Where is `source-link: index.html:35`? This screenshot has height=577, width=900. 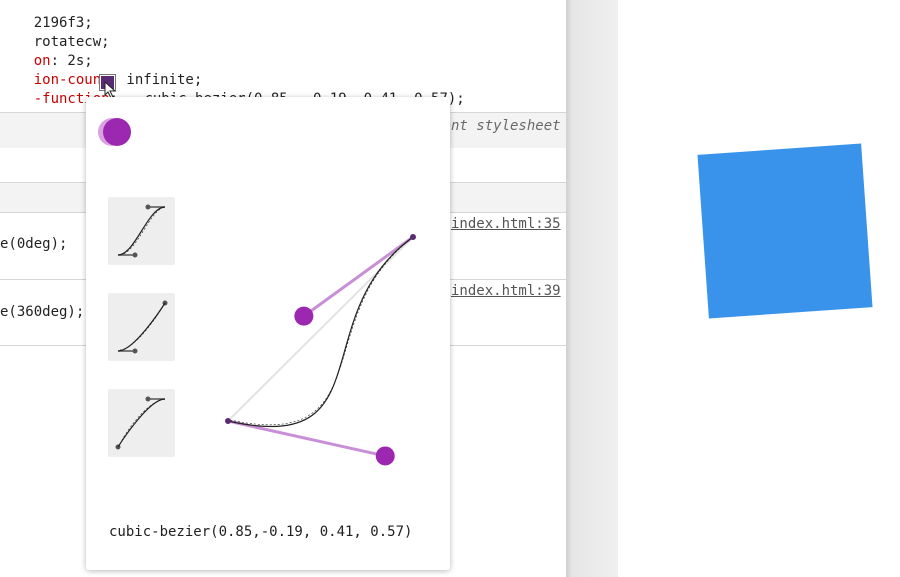
source-link: index.html:35 is located at coordinates (506, 224).